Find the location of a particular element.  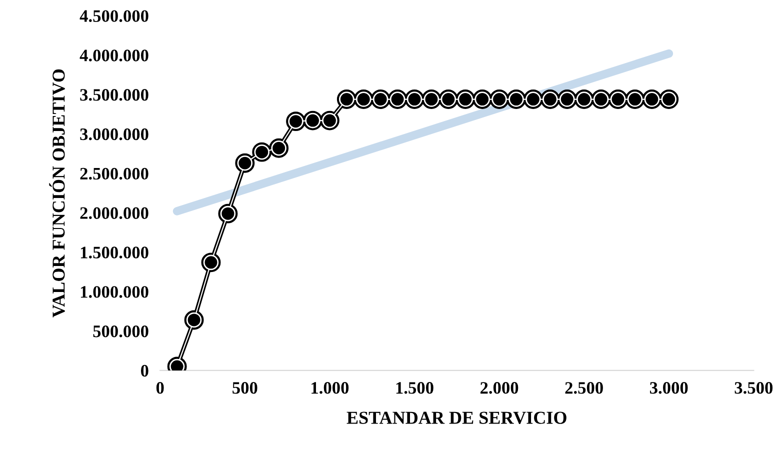

x-tick-label: 1.000 is located at coordinates (330, 388).